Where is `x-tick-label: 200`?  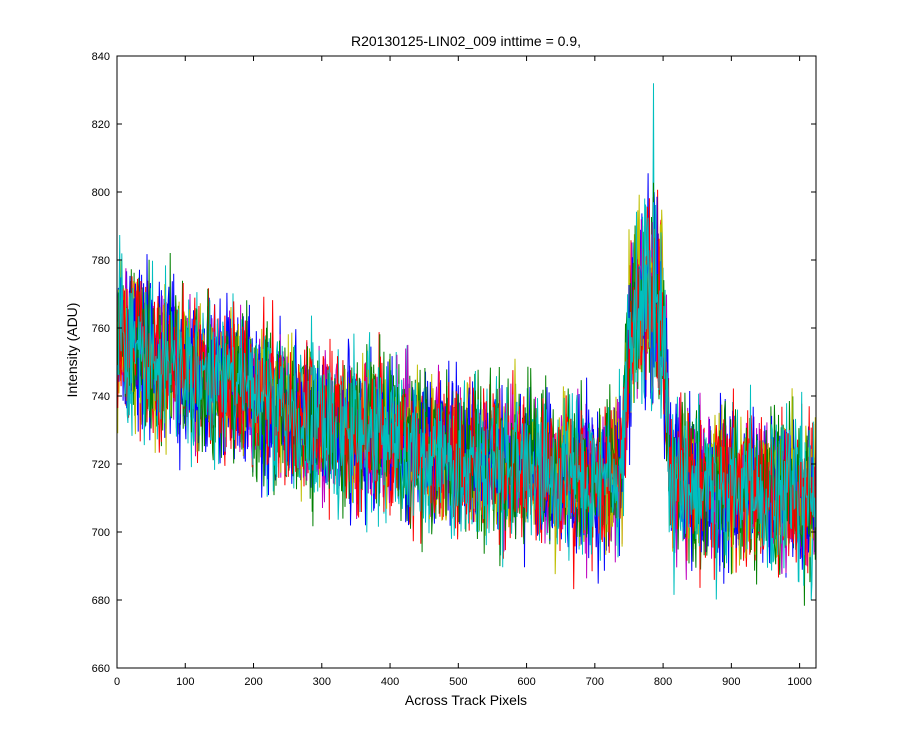 x-tick-label: 200 is located at coordinates (253, 682).